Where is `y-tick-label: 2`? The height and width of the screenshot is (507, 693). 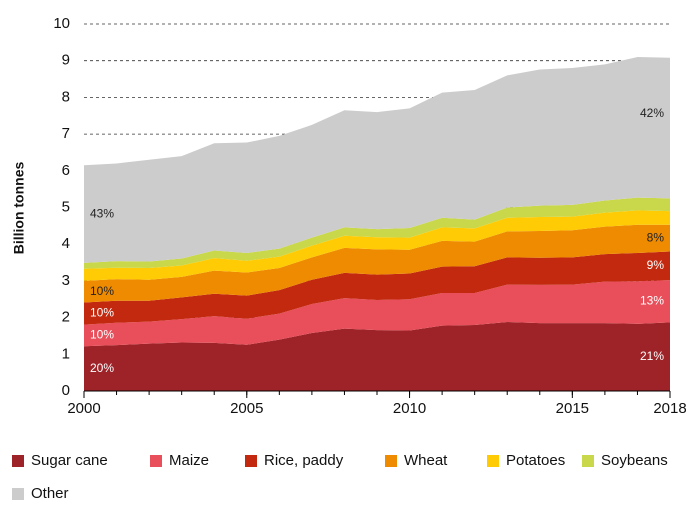
y-tick-label: 2 is located at coordinates (66, 317).